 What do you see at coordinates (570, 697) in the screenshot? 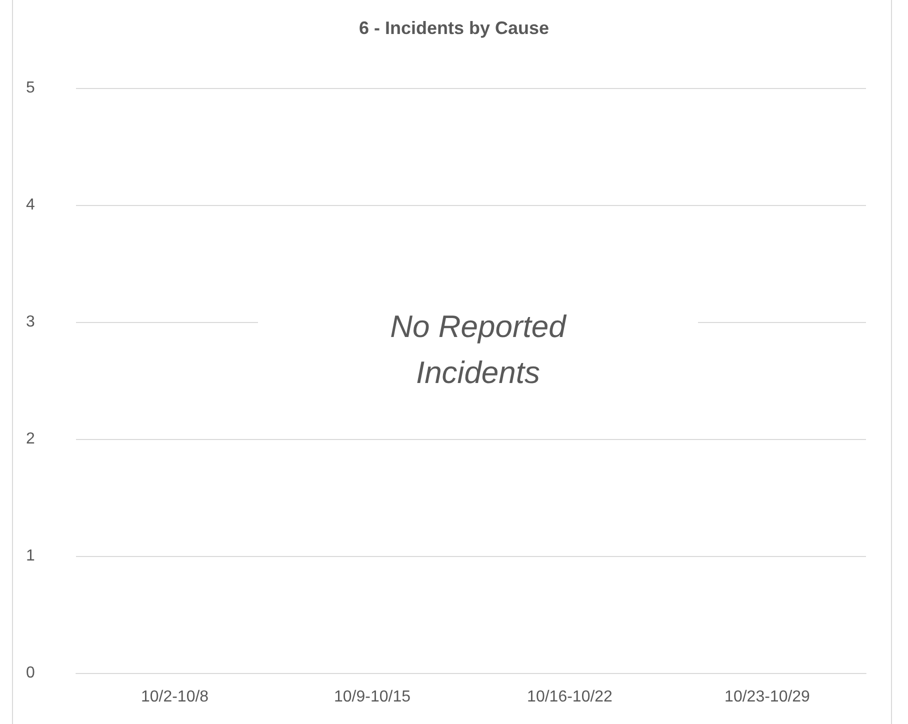
I see `x-tick-label: 10/16-10/22` at bounding box center [570, 697].